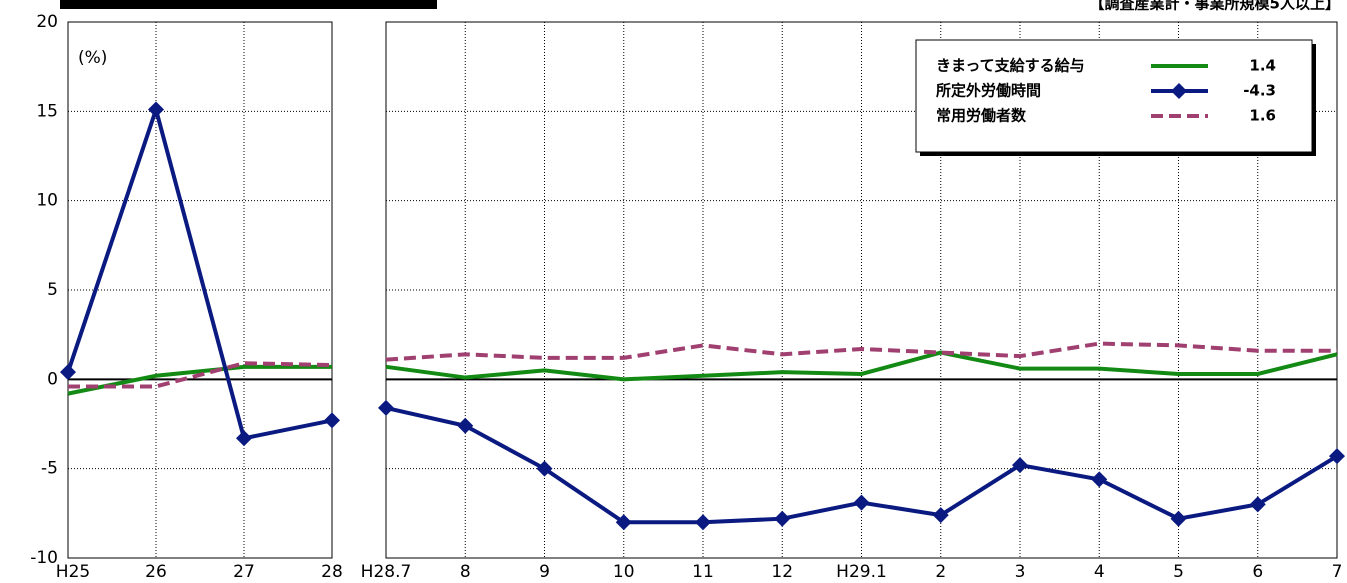 This screenshot has height=583, width=1347. What do you see at coordinates (44, 558) in the screenshot?
I see `y-tick-label: -10` at bounding box center [44, 558].